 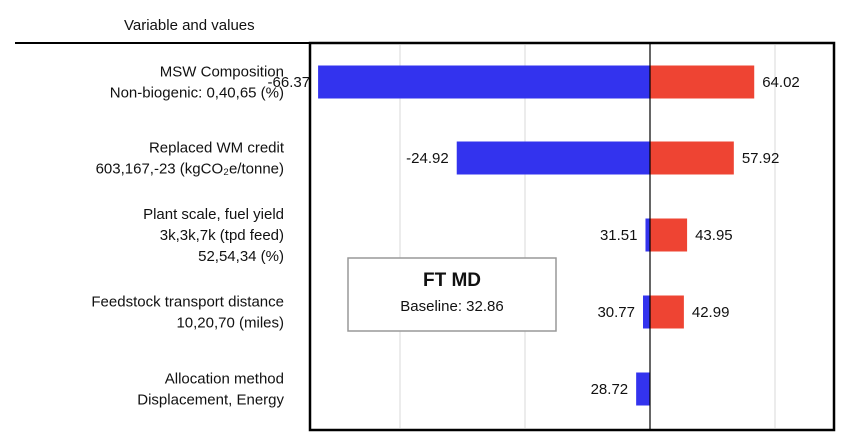 What do you see at coordinates (241, 256) in the screenshot?
I see `category-label-3-line-3: 52,54,34 (%)` at bounding box center [241, 256].